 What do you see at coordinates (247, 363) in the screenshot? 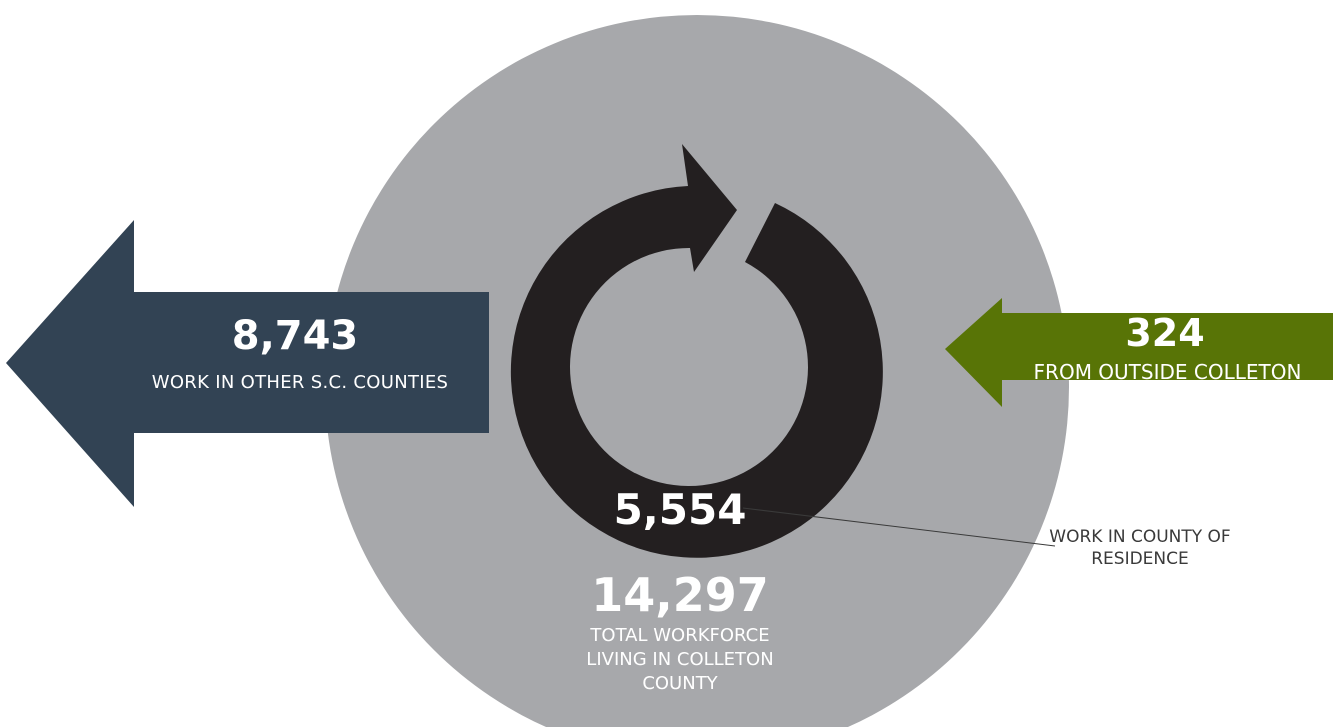
I see `outbound-arrow` at bounding box center [247, 363].